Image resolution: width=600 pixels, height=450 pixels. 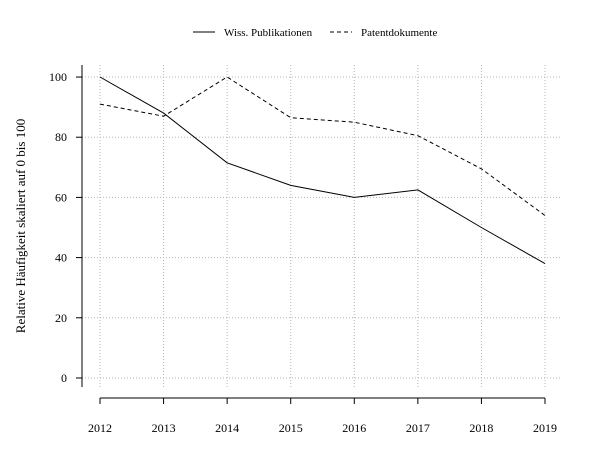 What do you see at coordinates (100, 428) in the screenshot?
I see `x-tick-label-2012: 2012` at bounding box center [100, 428].